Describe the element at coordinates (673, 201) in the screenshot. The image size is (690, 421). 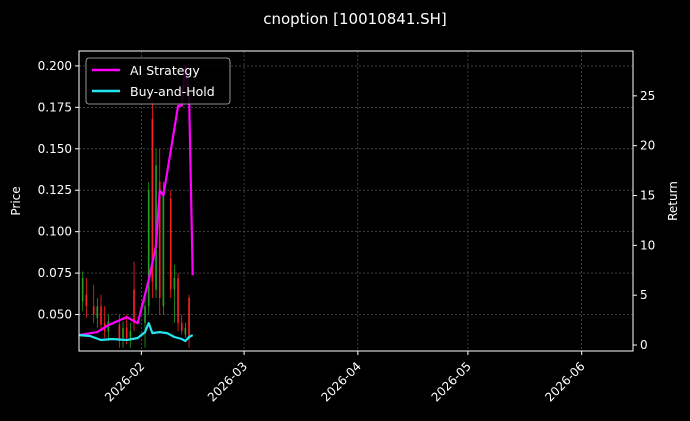
I see `y-axis-label-right: Return` at that location.